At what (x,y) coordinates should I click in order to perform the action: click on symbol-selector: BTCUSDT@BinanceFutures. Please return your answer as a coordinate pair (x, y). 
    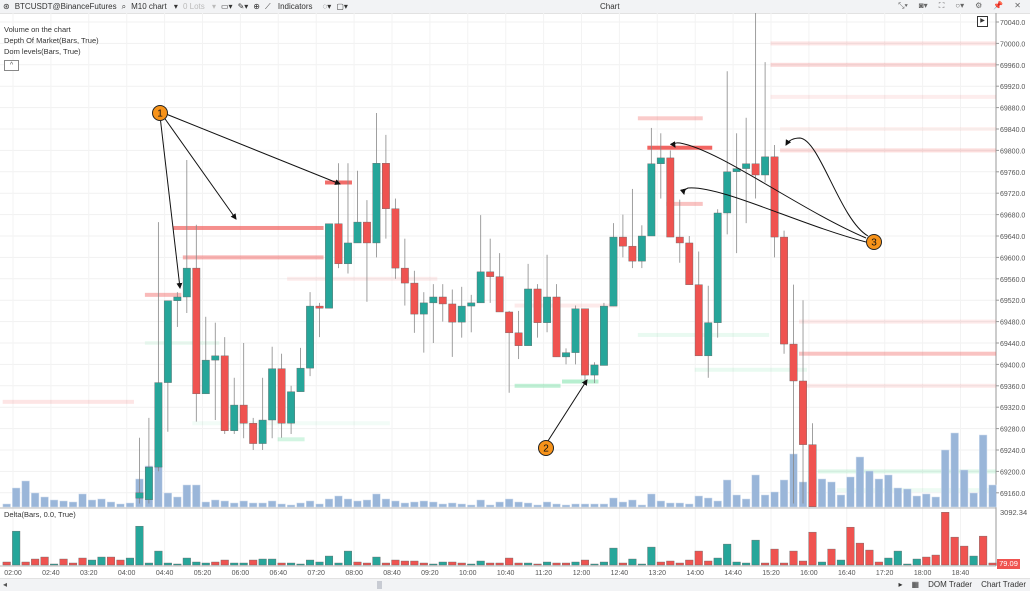
    Looking at the image, I should click on (65, 6).